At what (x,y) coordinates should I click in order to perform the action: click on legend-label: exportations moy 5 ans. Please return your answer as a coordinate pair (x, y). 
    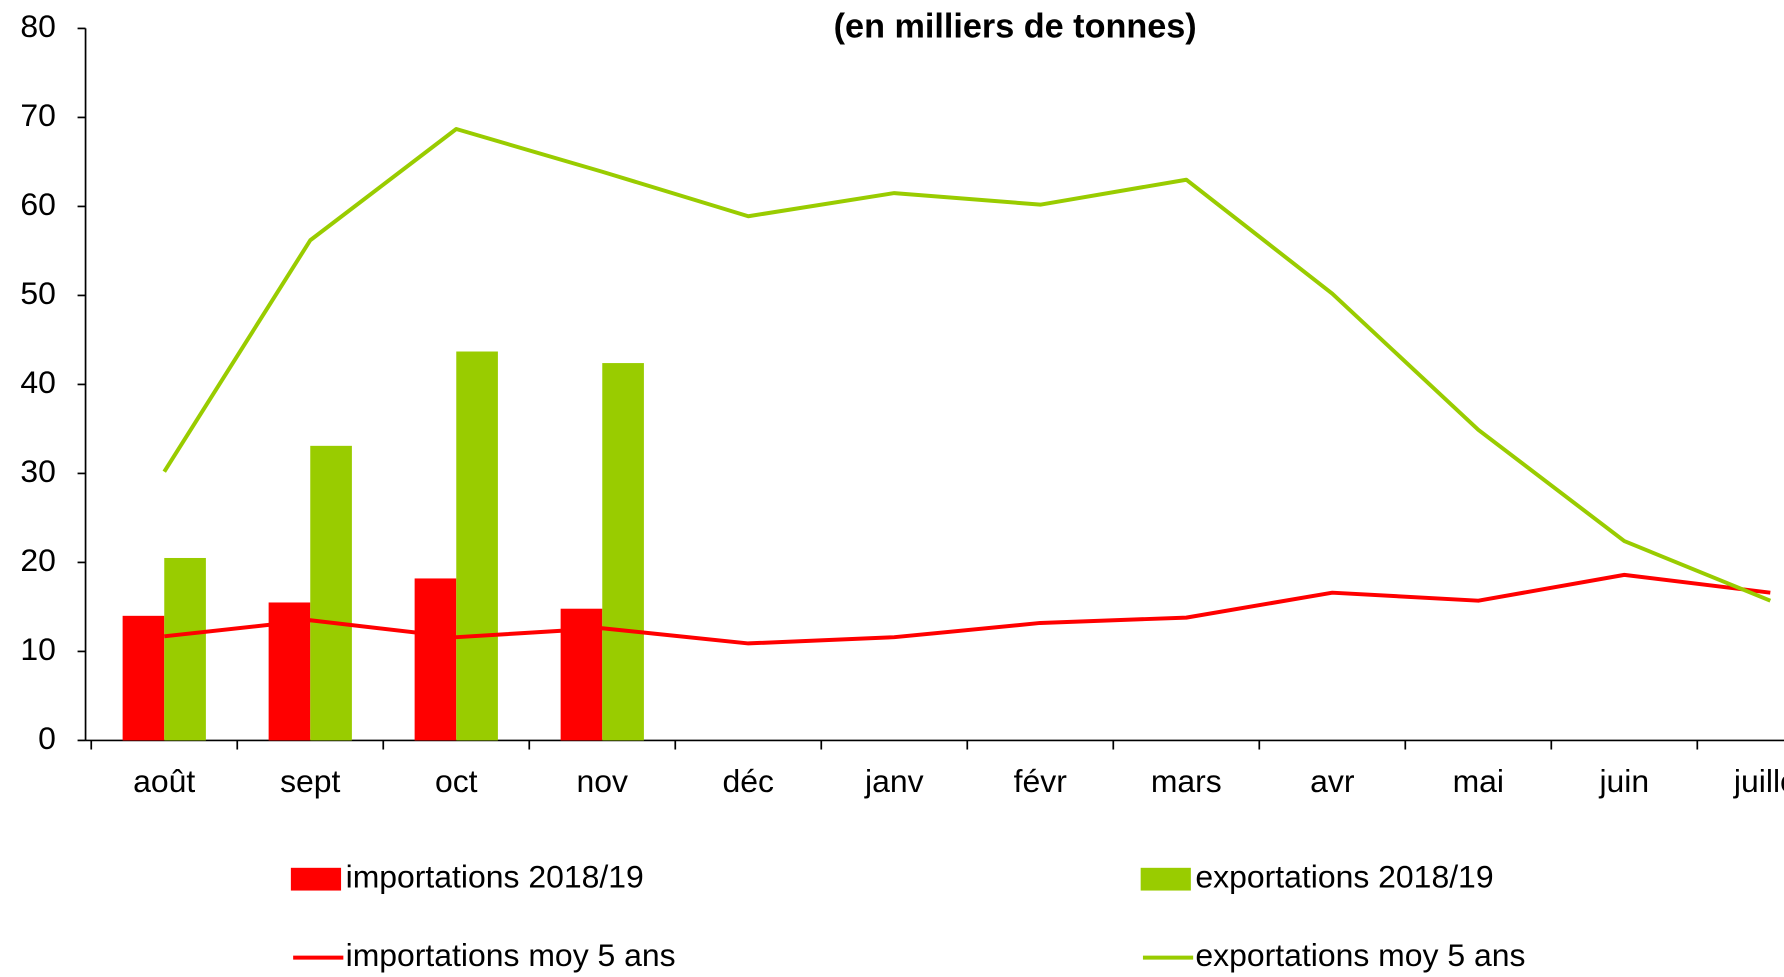
    Looking at the image, I should click on (1360, 955).